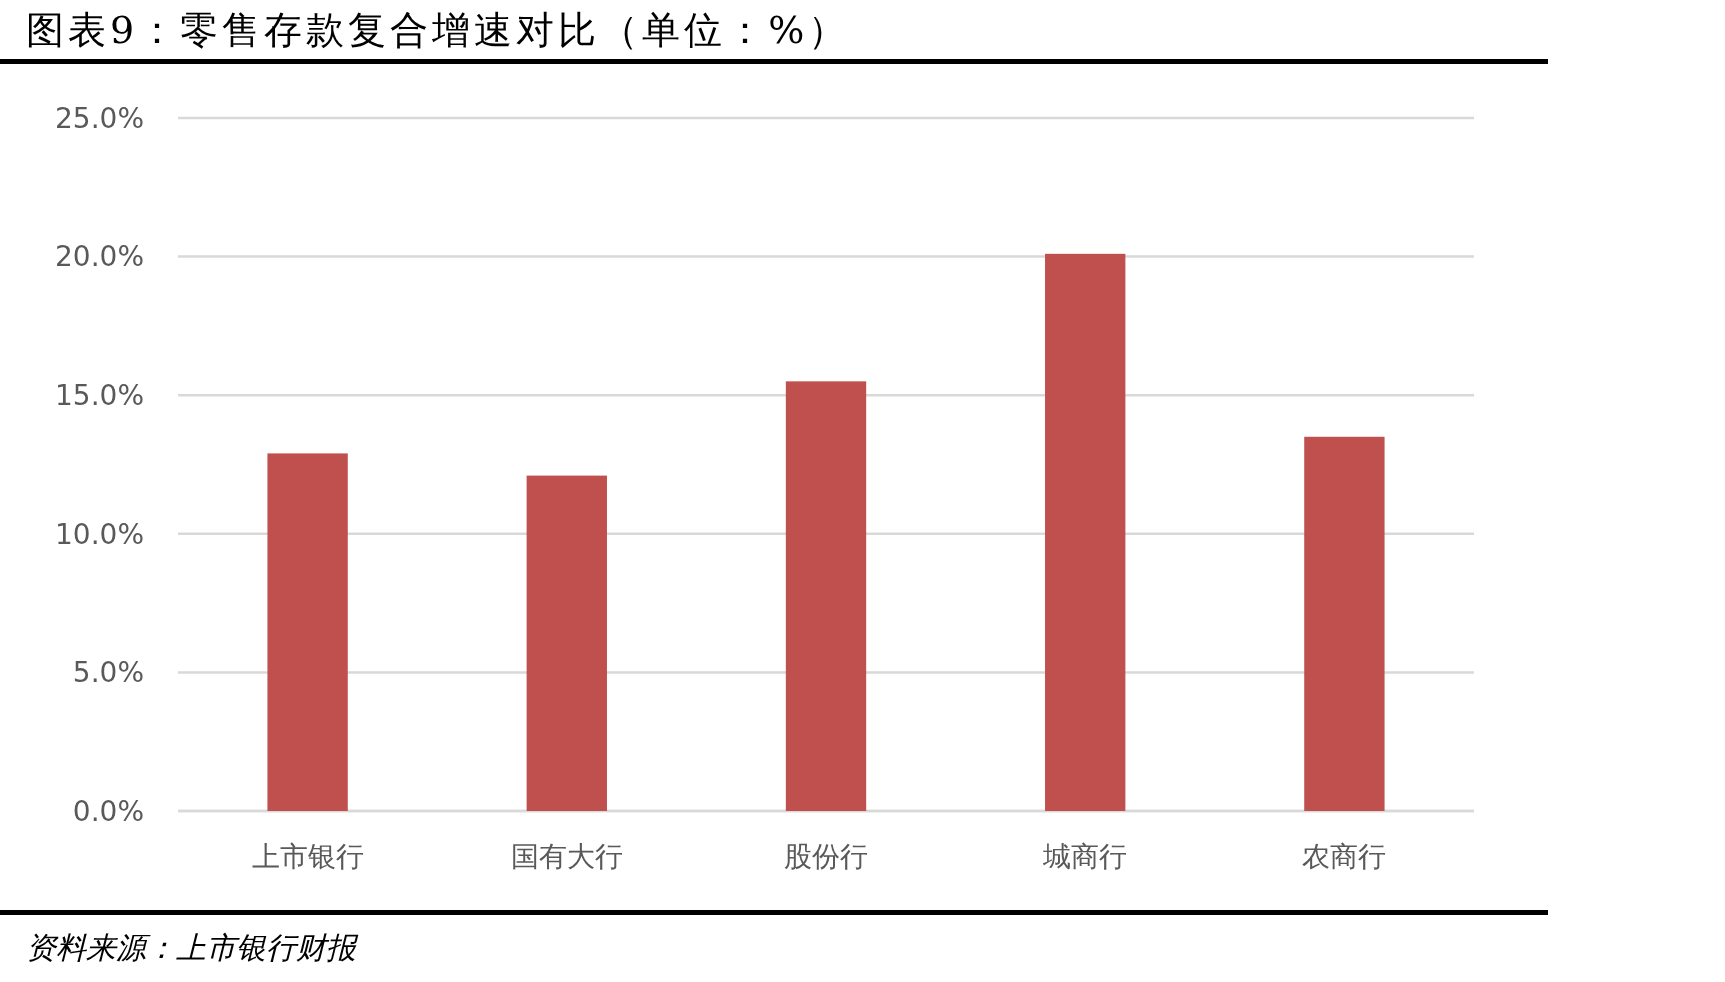 Image resolution: width=1725 pixels, height=982 pixels. I want to click on x-tick-label: 城商行, so click(1085, 856).